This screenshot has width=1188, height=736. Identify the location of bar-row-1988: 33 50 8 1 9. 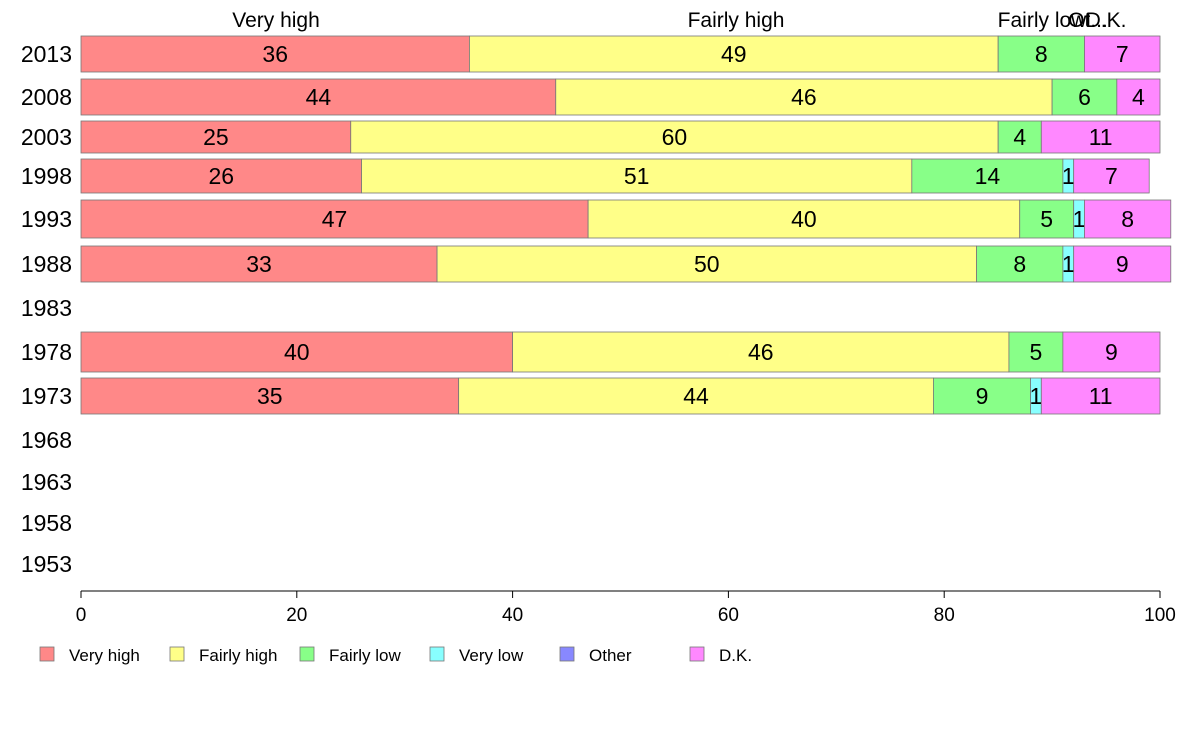
(626, 264).